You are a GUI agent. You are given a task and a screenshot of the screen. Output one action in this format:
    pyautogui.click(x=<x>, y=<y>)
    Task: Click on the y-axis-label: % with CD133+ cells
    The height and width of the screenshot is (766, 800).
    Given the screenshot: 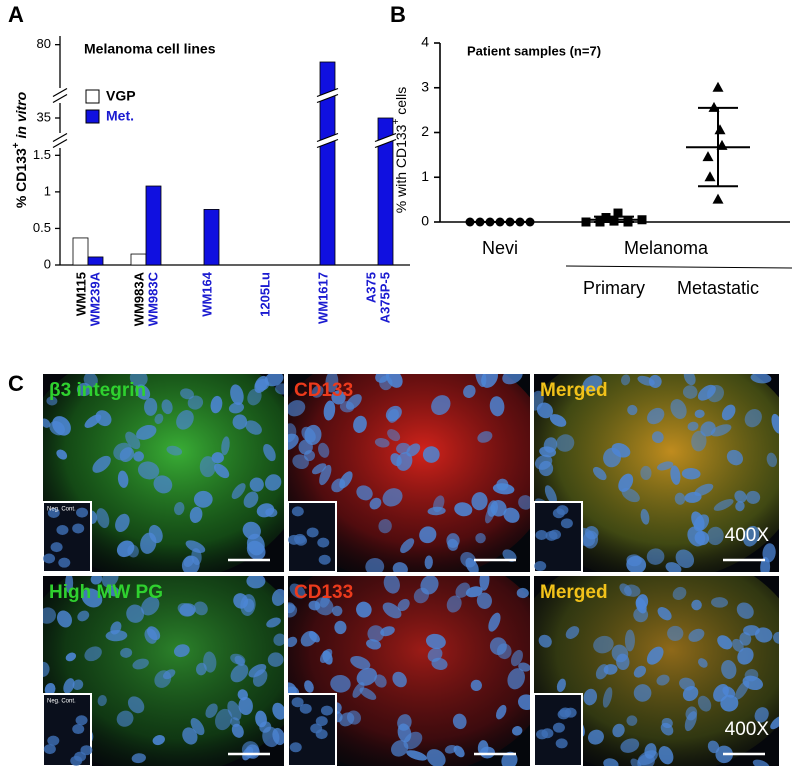 What is the action you would take?
    pyautogui.click(x=400, y=150)
    